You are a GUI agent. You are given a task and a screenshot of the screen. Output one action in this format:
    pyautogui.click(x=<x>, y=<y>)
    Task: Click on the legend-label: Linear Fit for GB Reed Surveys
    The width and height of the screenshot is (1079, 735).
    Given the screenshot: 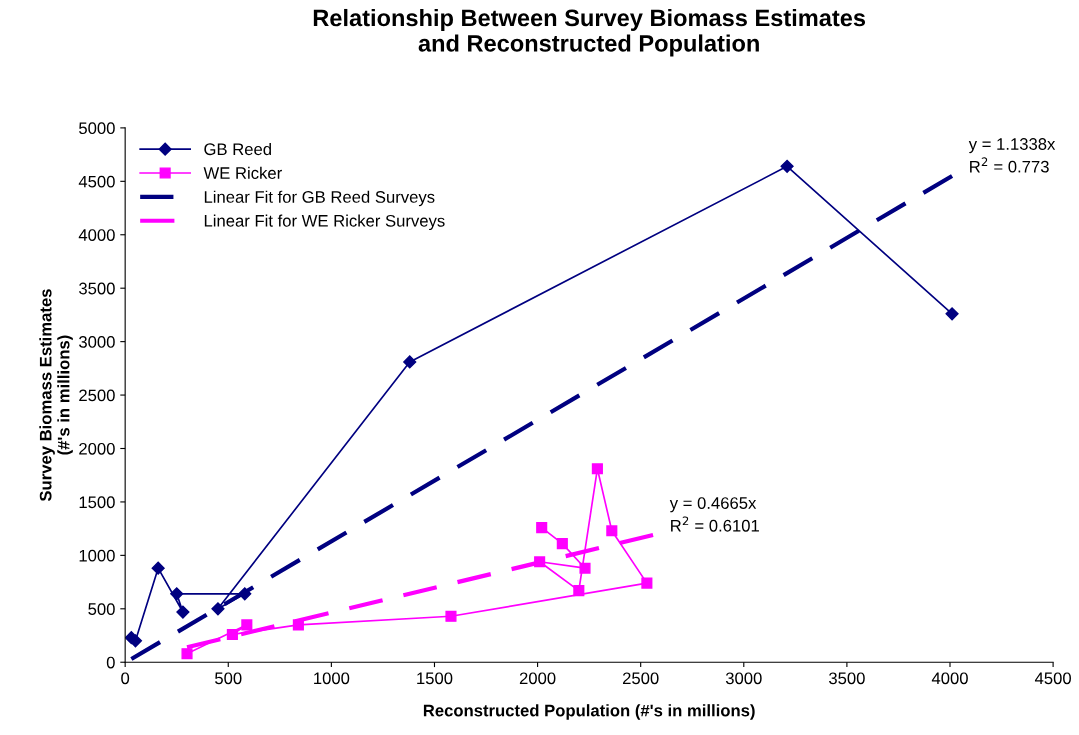 What is the action you would take?
    pyautogui.click(x=319, y=198)
    